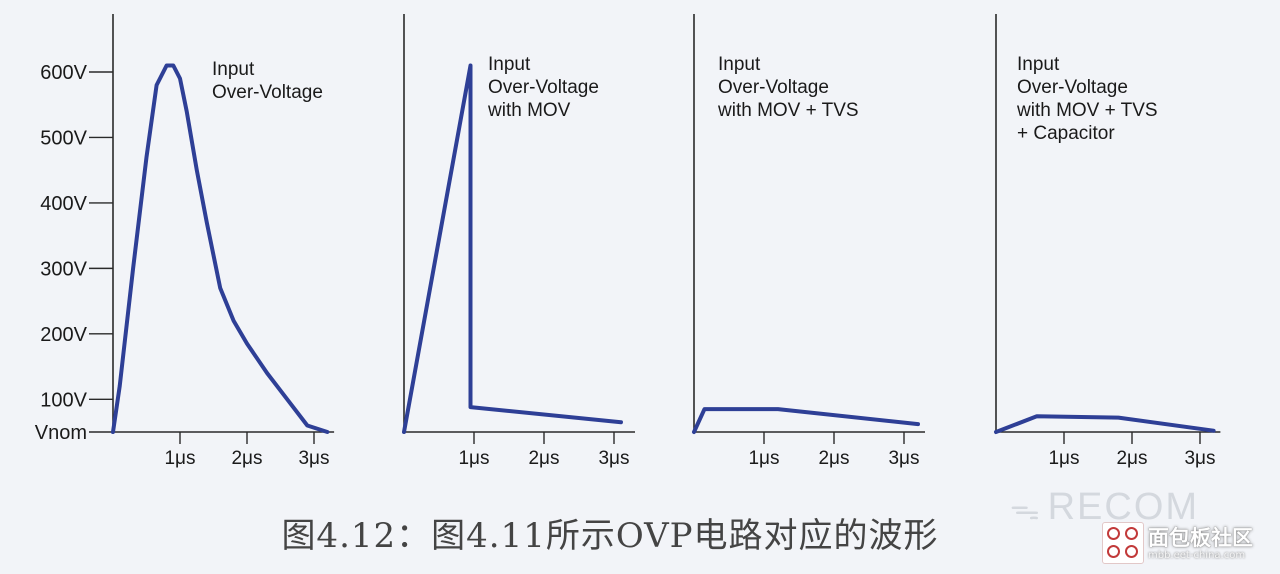 This screenshot has width=1280, height=574. I want to click on wechat-icon: ᯓ, so click(1026, 509).